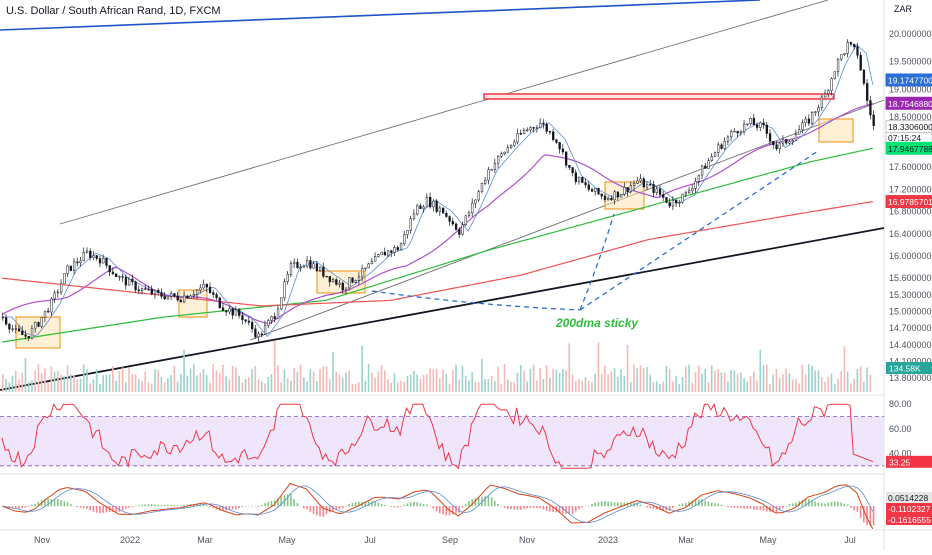  I want to click on price-tick: 17.6000000, so click(910, 167).